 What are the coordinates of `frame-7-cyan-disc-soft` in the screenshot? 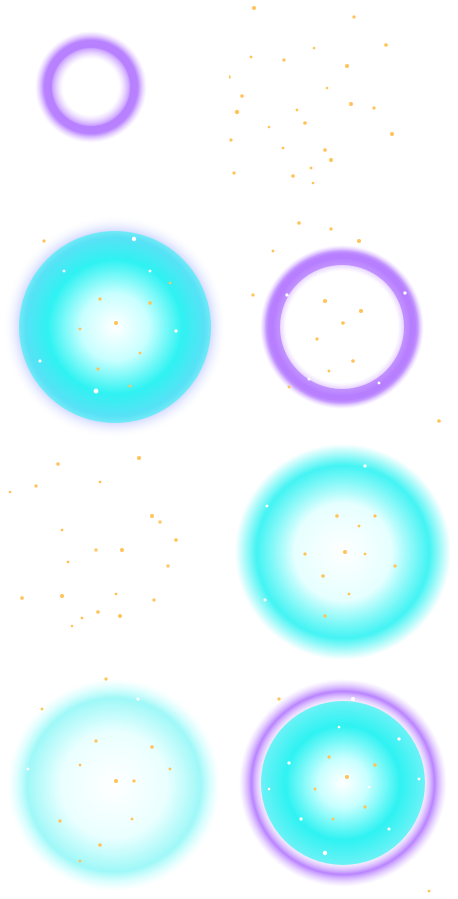 It's located at (114, 784).